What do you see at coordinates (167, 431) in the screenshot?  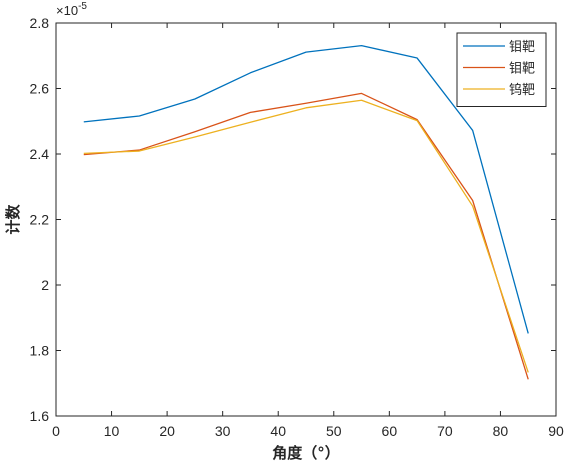 I see `x-tick-label: 20` at bounding box center [167, 431].